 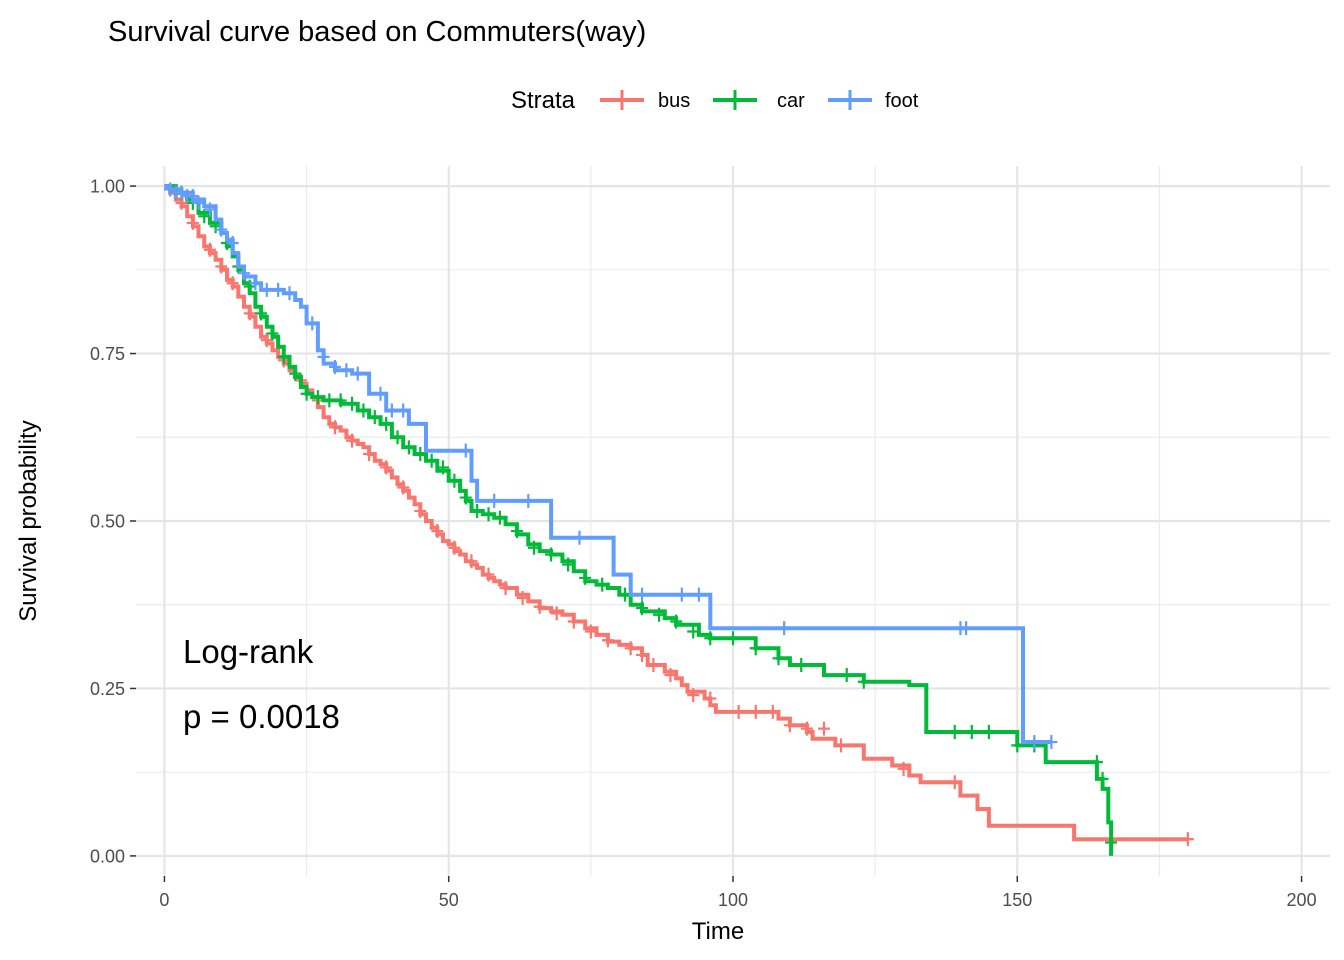 I want to click on legend-label-foot: foot, so click(x=902, y=101).